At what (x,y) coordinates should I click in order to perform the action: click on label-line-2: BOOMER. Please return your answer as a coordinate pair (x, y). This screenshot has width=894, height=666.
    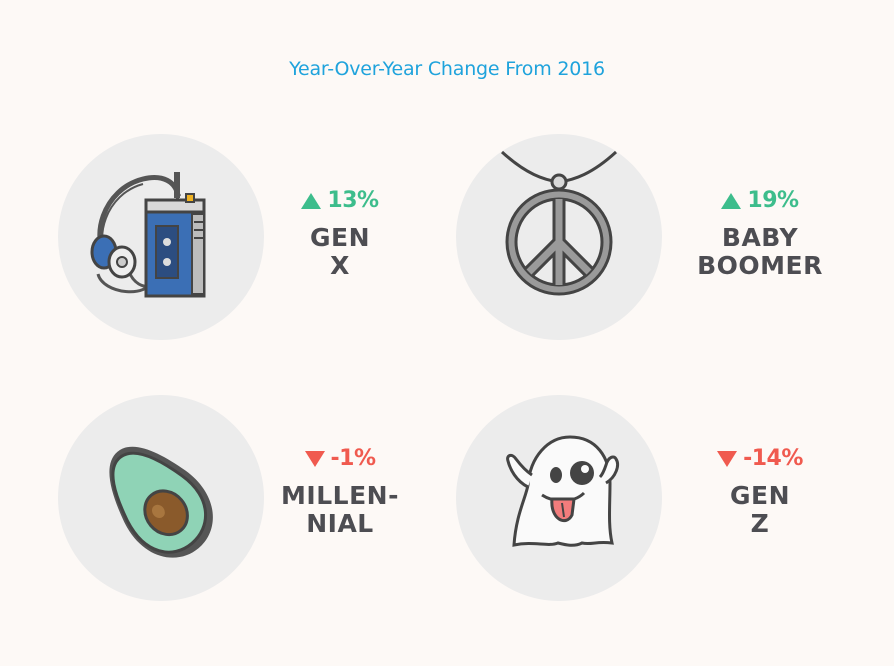
    Looking at the image, I should click on (760, 265).